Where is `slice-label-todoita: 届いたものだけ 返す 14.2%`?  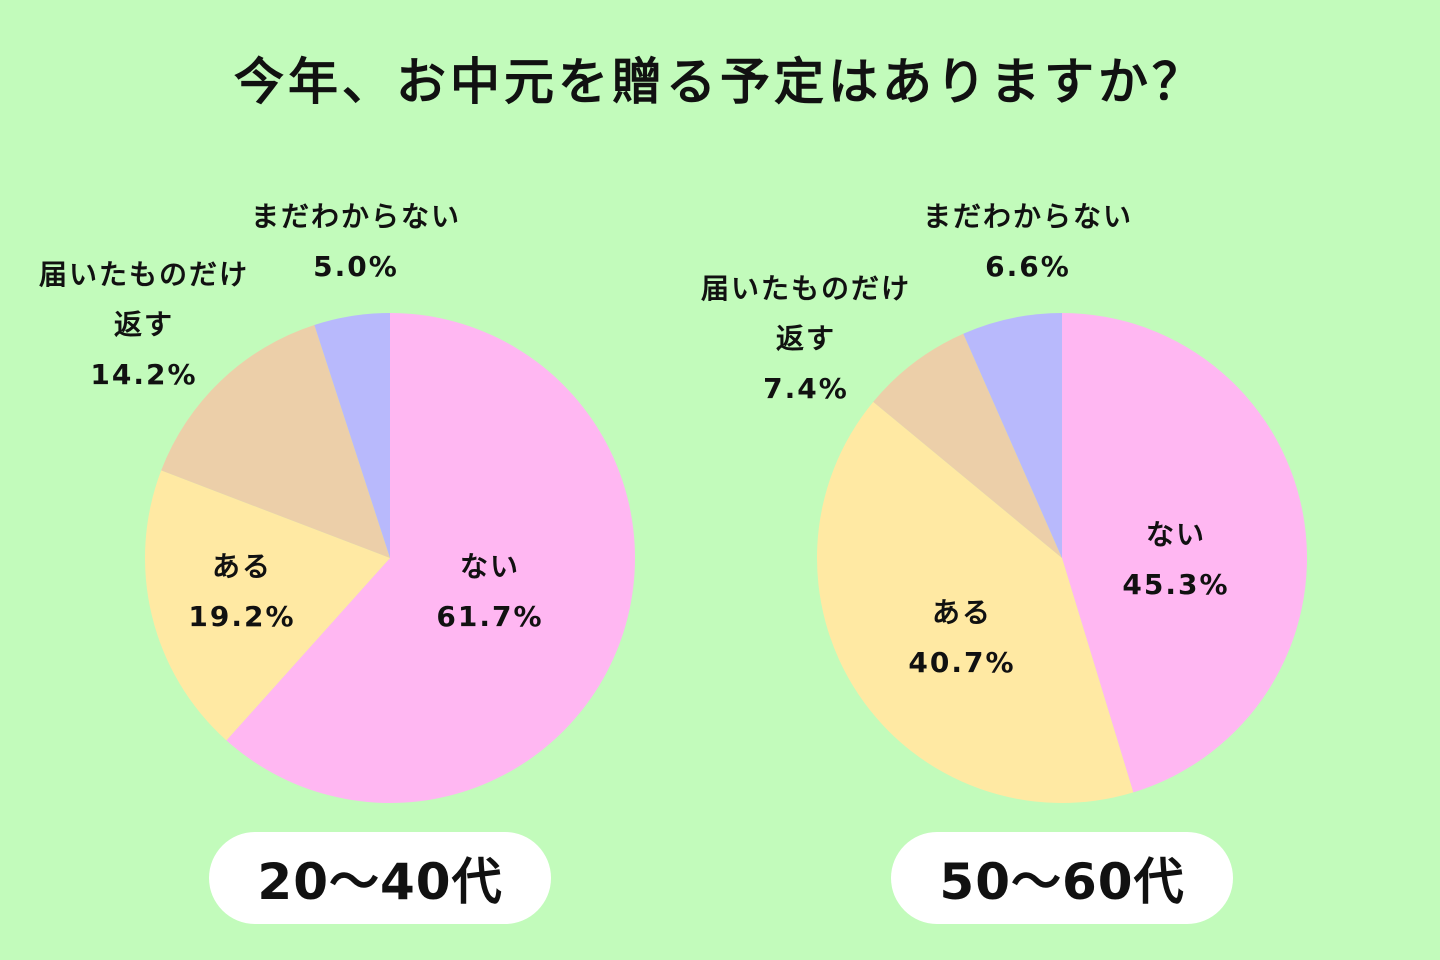
slice-label-todoita: 届いたものだけ 返す 14.2% is located at coordinates (143, 324).